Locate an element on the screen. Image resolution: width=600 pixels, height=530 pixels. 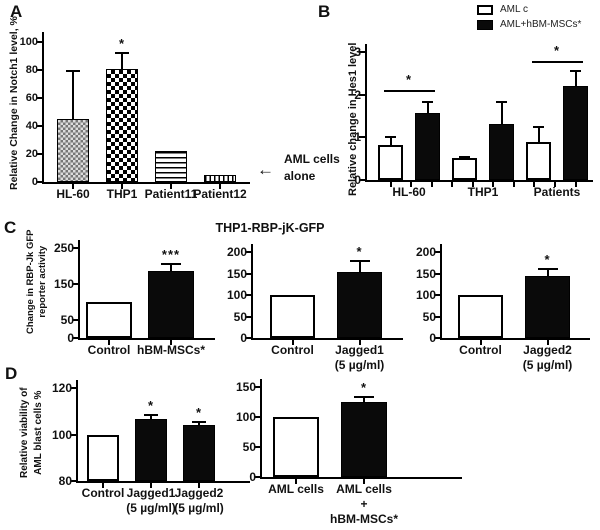
x-category-label: Jagged1 (5 µg/ml) is located at coordinates (151, 501).